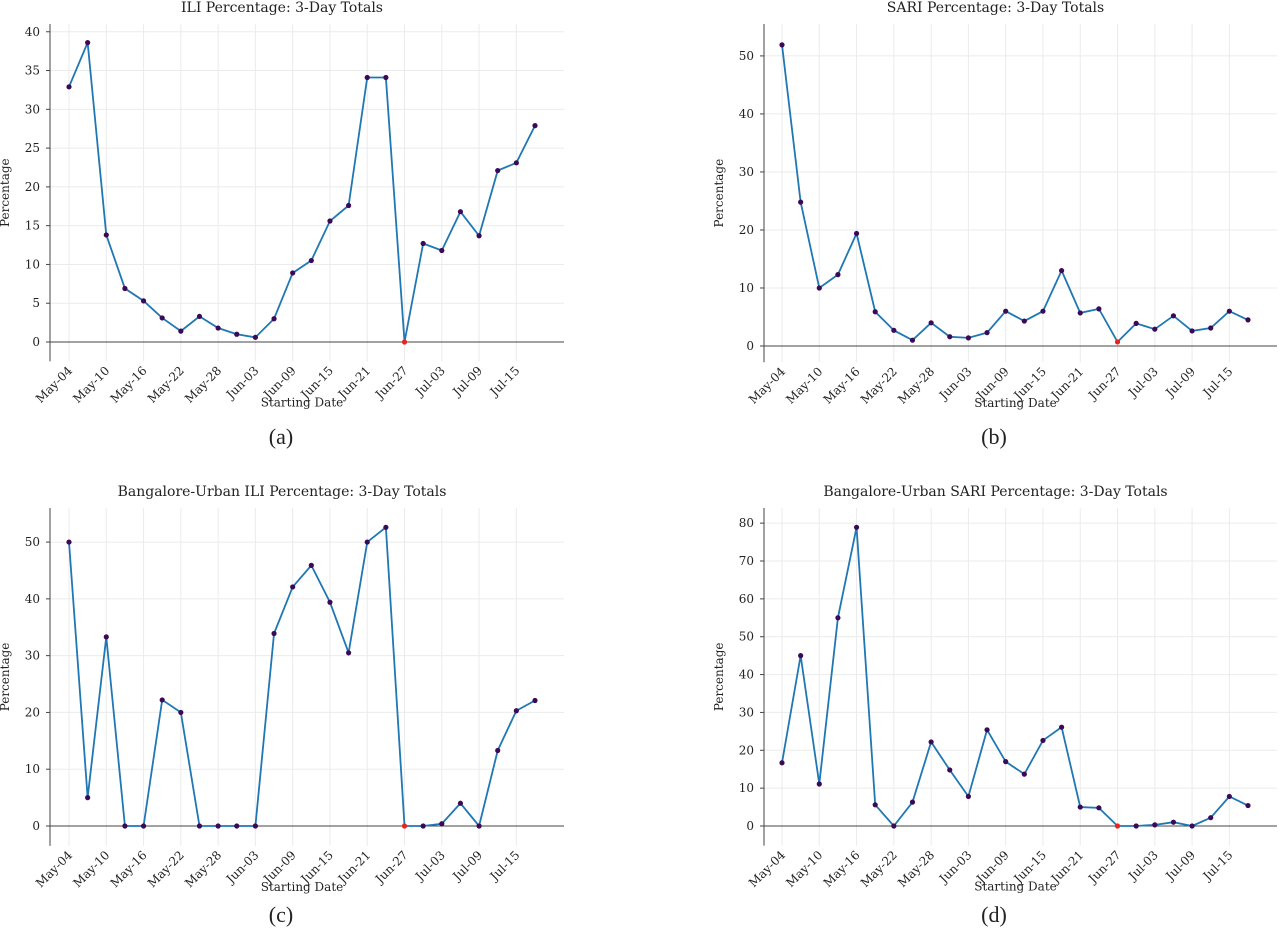 The image size is (1280, 928). I want to click on x-tick-label: May-10, so click(91, 869).